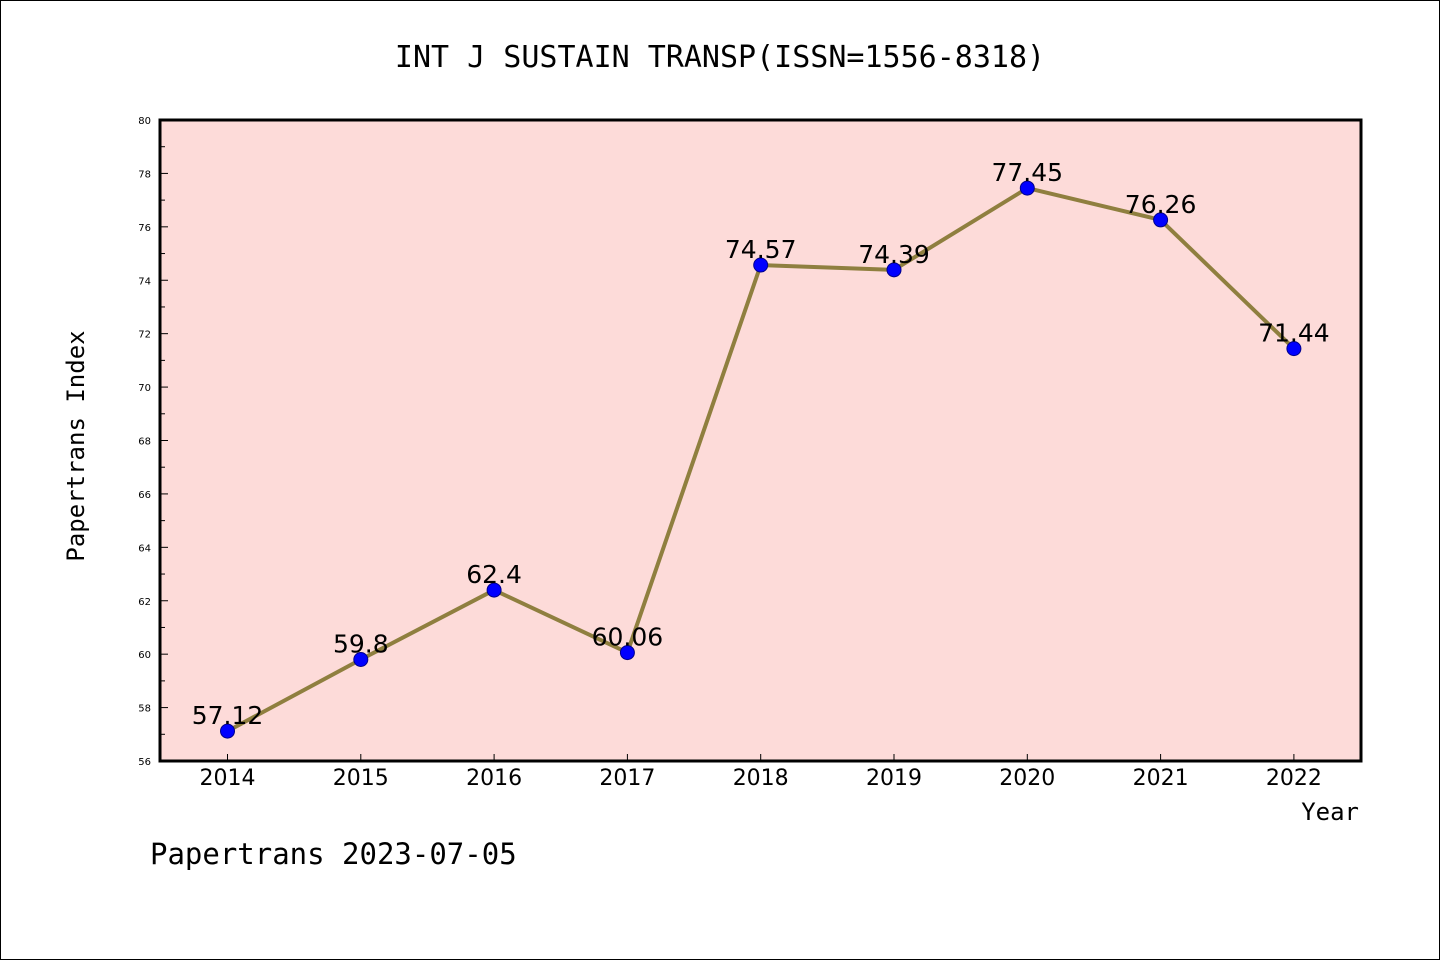 The height and width of the screenshot is (960, 1440). What do you see at coordinates (76, 445) in the screenshot?
I see `y-axis-label: Papertrans Index` at bounding box center [76, 445].